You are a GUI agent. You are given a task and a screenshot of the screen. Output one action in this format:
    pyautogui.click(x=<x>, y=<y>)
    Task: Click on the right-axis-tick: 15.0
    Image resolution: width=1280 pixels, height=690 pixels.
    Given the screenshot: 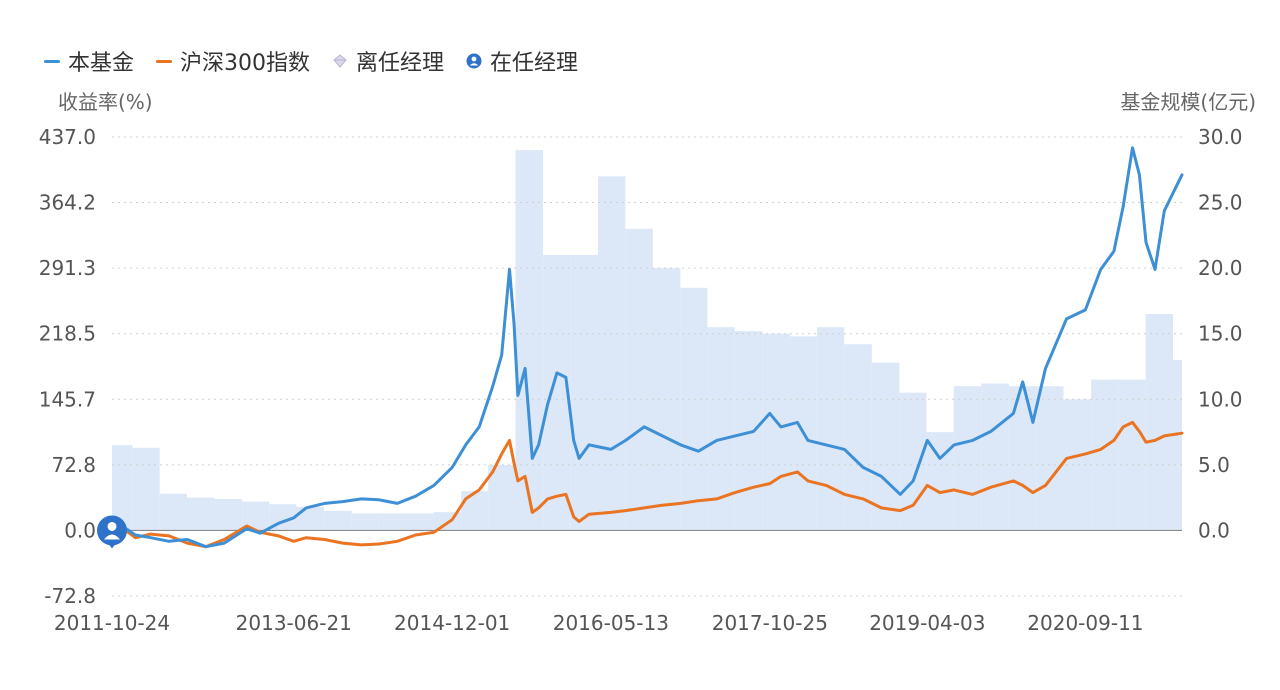 What is the action you would take?
    pyautogui.click(x=1220, y=334)
    